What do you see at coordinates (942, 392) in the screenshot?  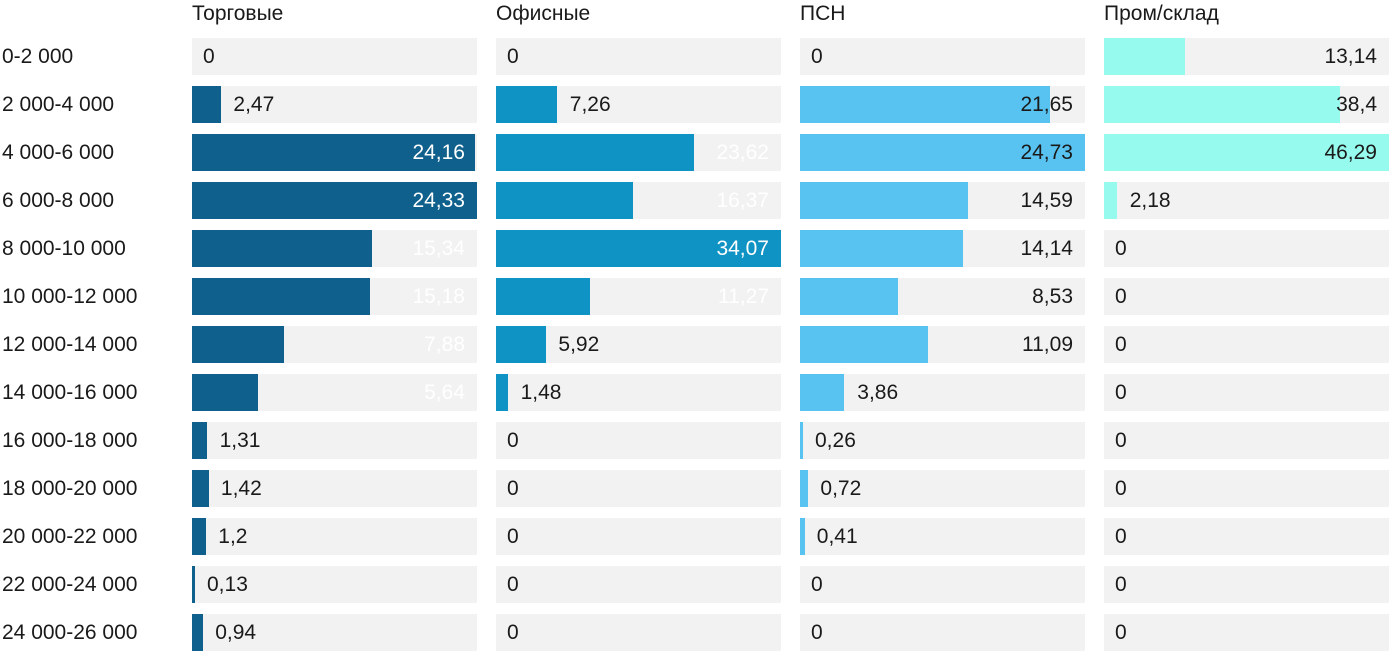 I see `bar-track: 3,86` at bounding box center [942, 392].